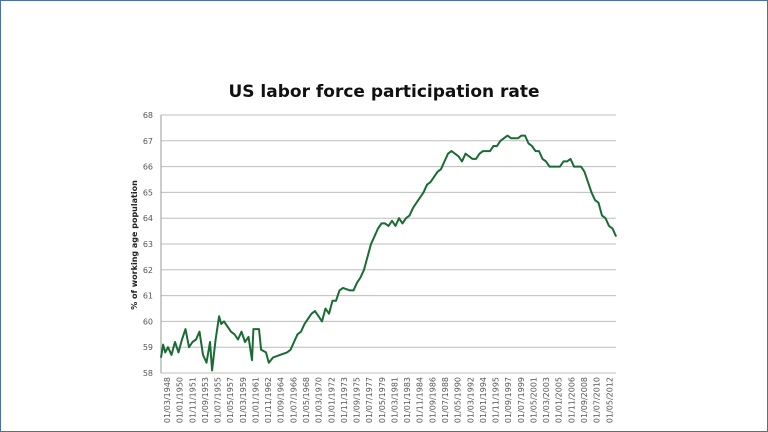  Describe the element at coordinates (584, 400) in the screenshot. I see `x-tick-label: 01/09/2008` at that location.